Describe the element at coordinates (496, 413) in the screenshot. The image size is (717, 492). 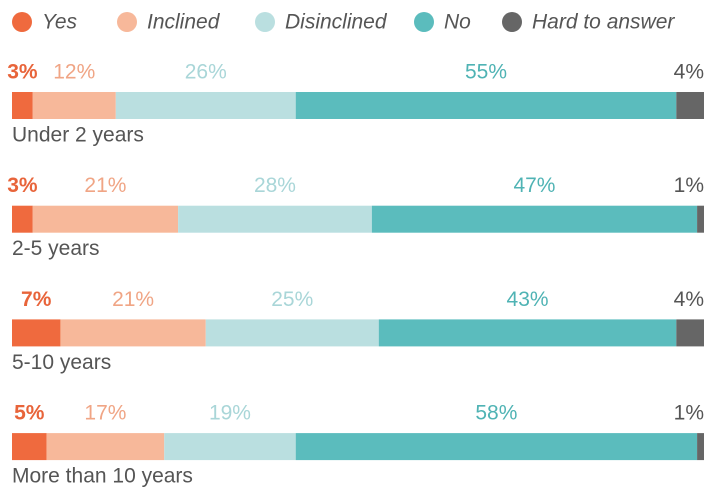
I see `value-label: 58%` at that location.